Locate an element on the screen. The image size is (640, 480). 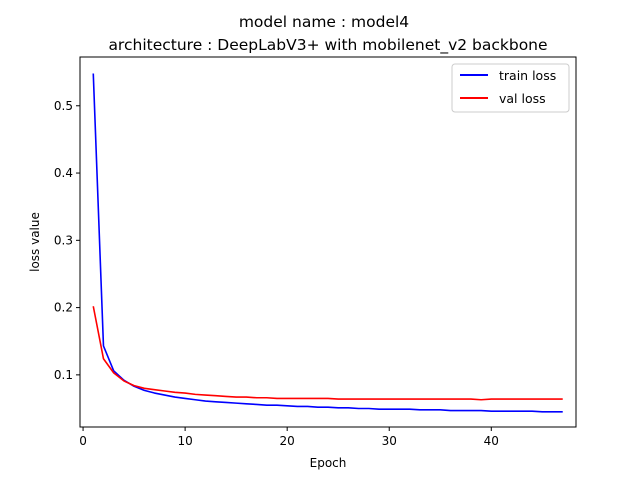
series-line-val-loss is located at coordinates (327, 353).